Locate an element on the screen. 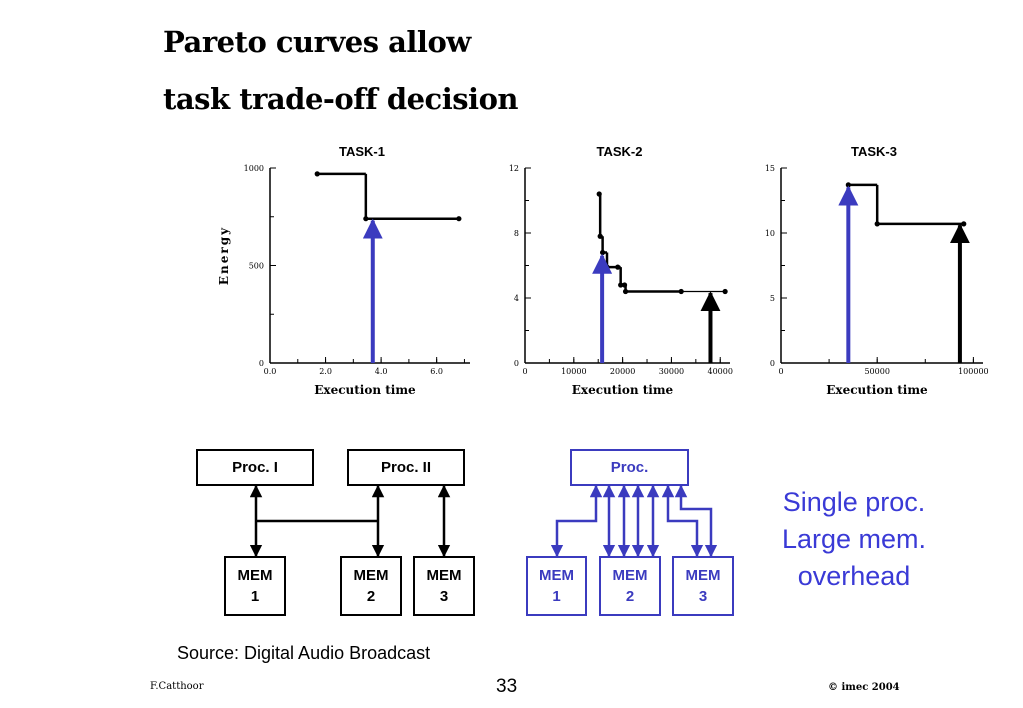 The image size is (1023, 708). x-tick-label: 6.0 is located at coordinates (436, 371).